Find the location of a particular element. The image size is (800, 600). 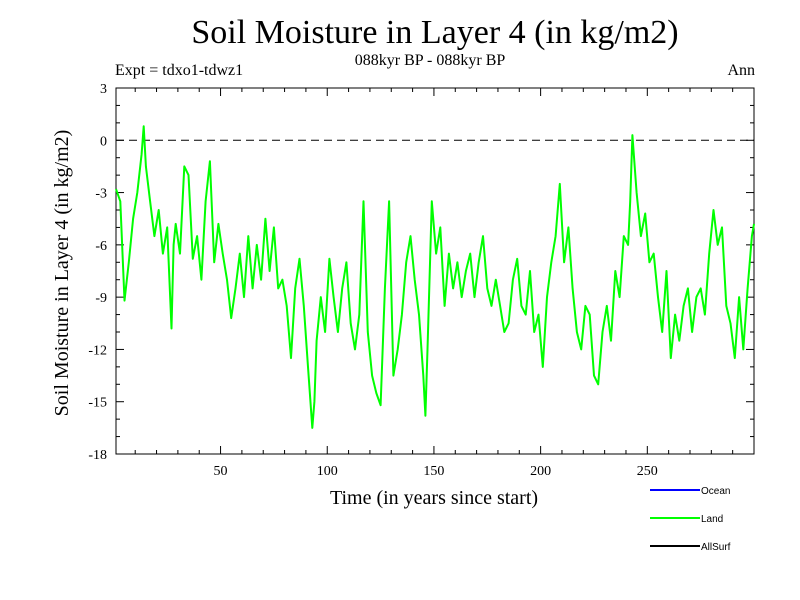

x-axis-label: Time (in years since start) is located at coordinates (434, 498).